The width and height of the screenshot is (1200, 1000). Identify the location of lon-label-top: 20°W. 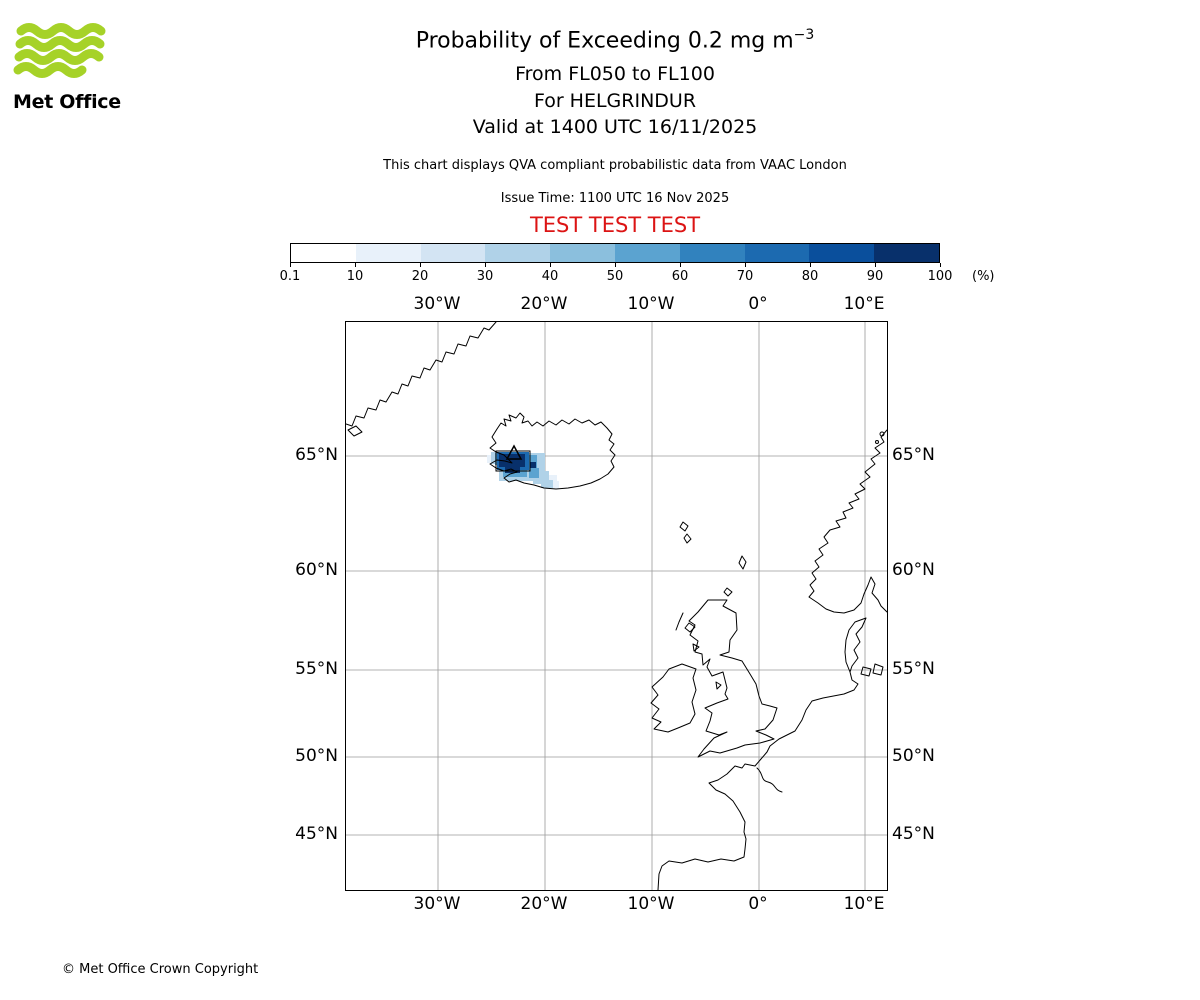
(544, 304).